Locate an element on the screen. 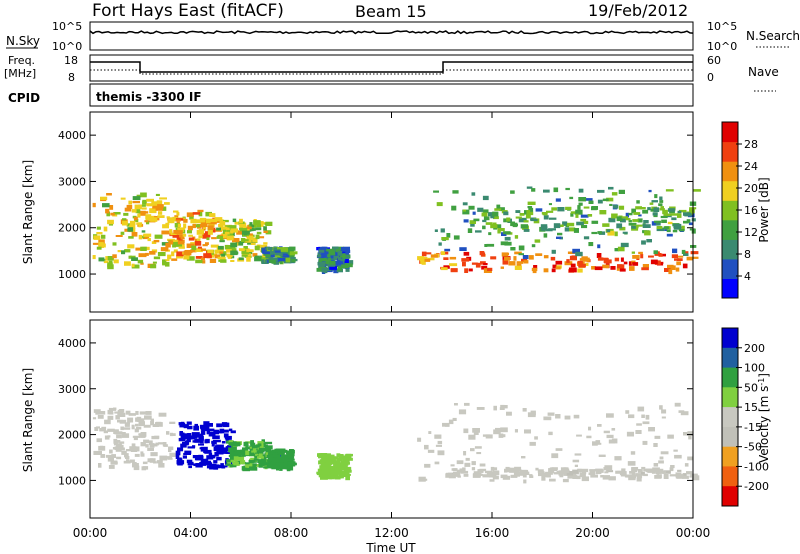 This screenshot has width=800, height=554. velocity-cells is located at coordinates (396, 443).